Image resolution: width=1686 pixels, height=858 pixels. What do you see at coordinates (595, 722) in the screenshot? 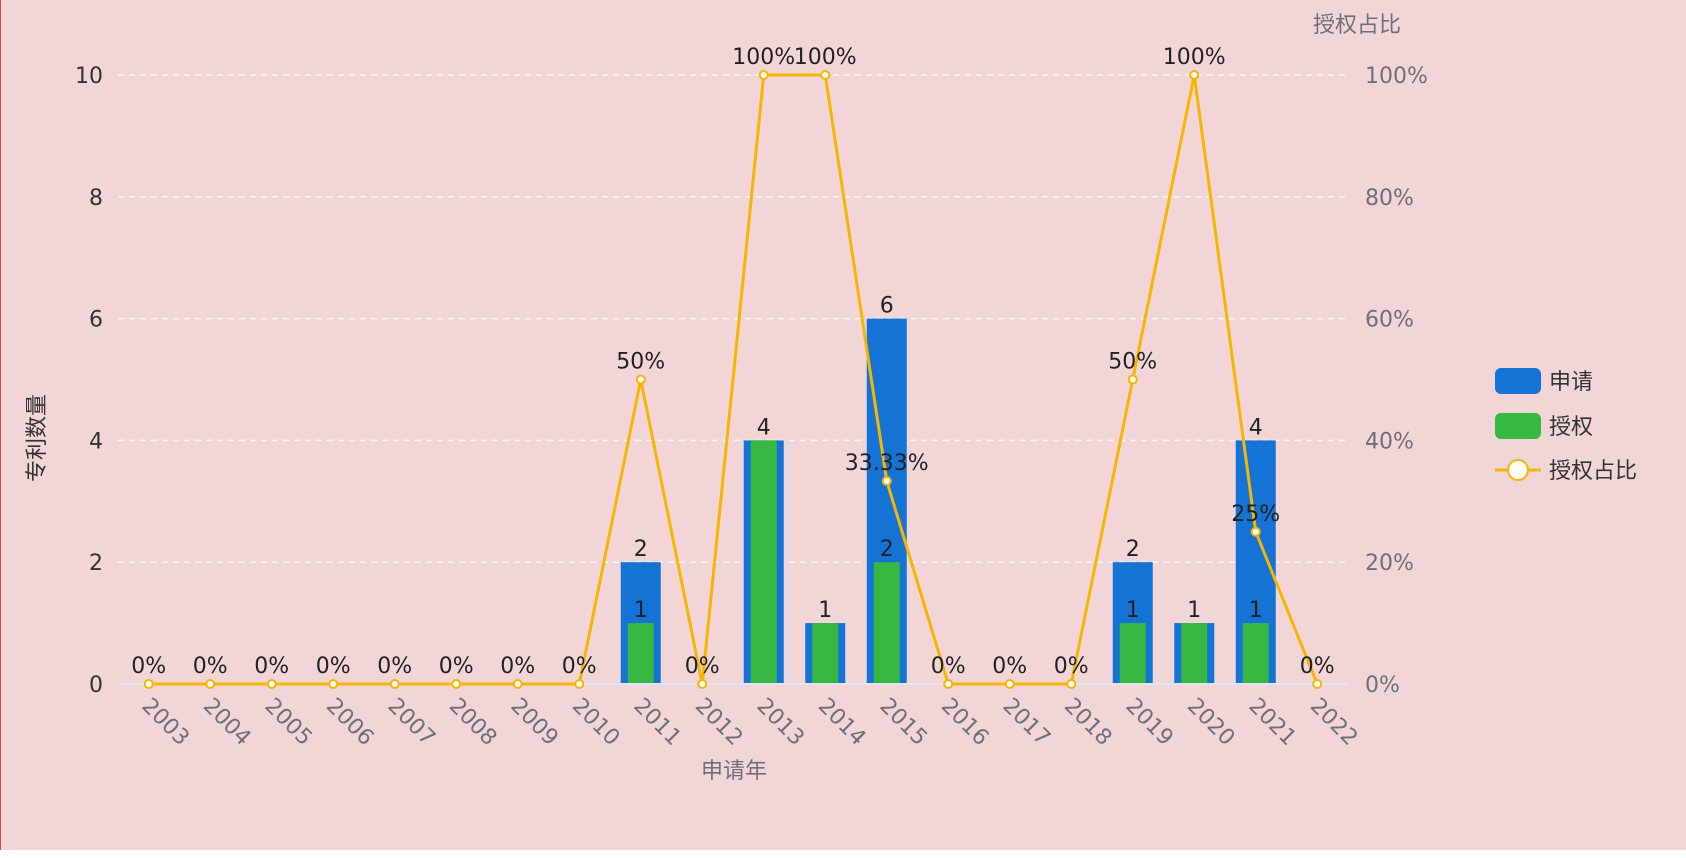
I see `x-tick-label: 2010` at bounding box center [595, 722].